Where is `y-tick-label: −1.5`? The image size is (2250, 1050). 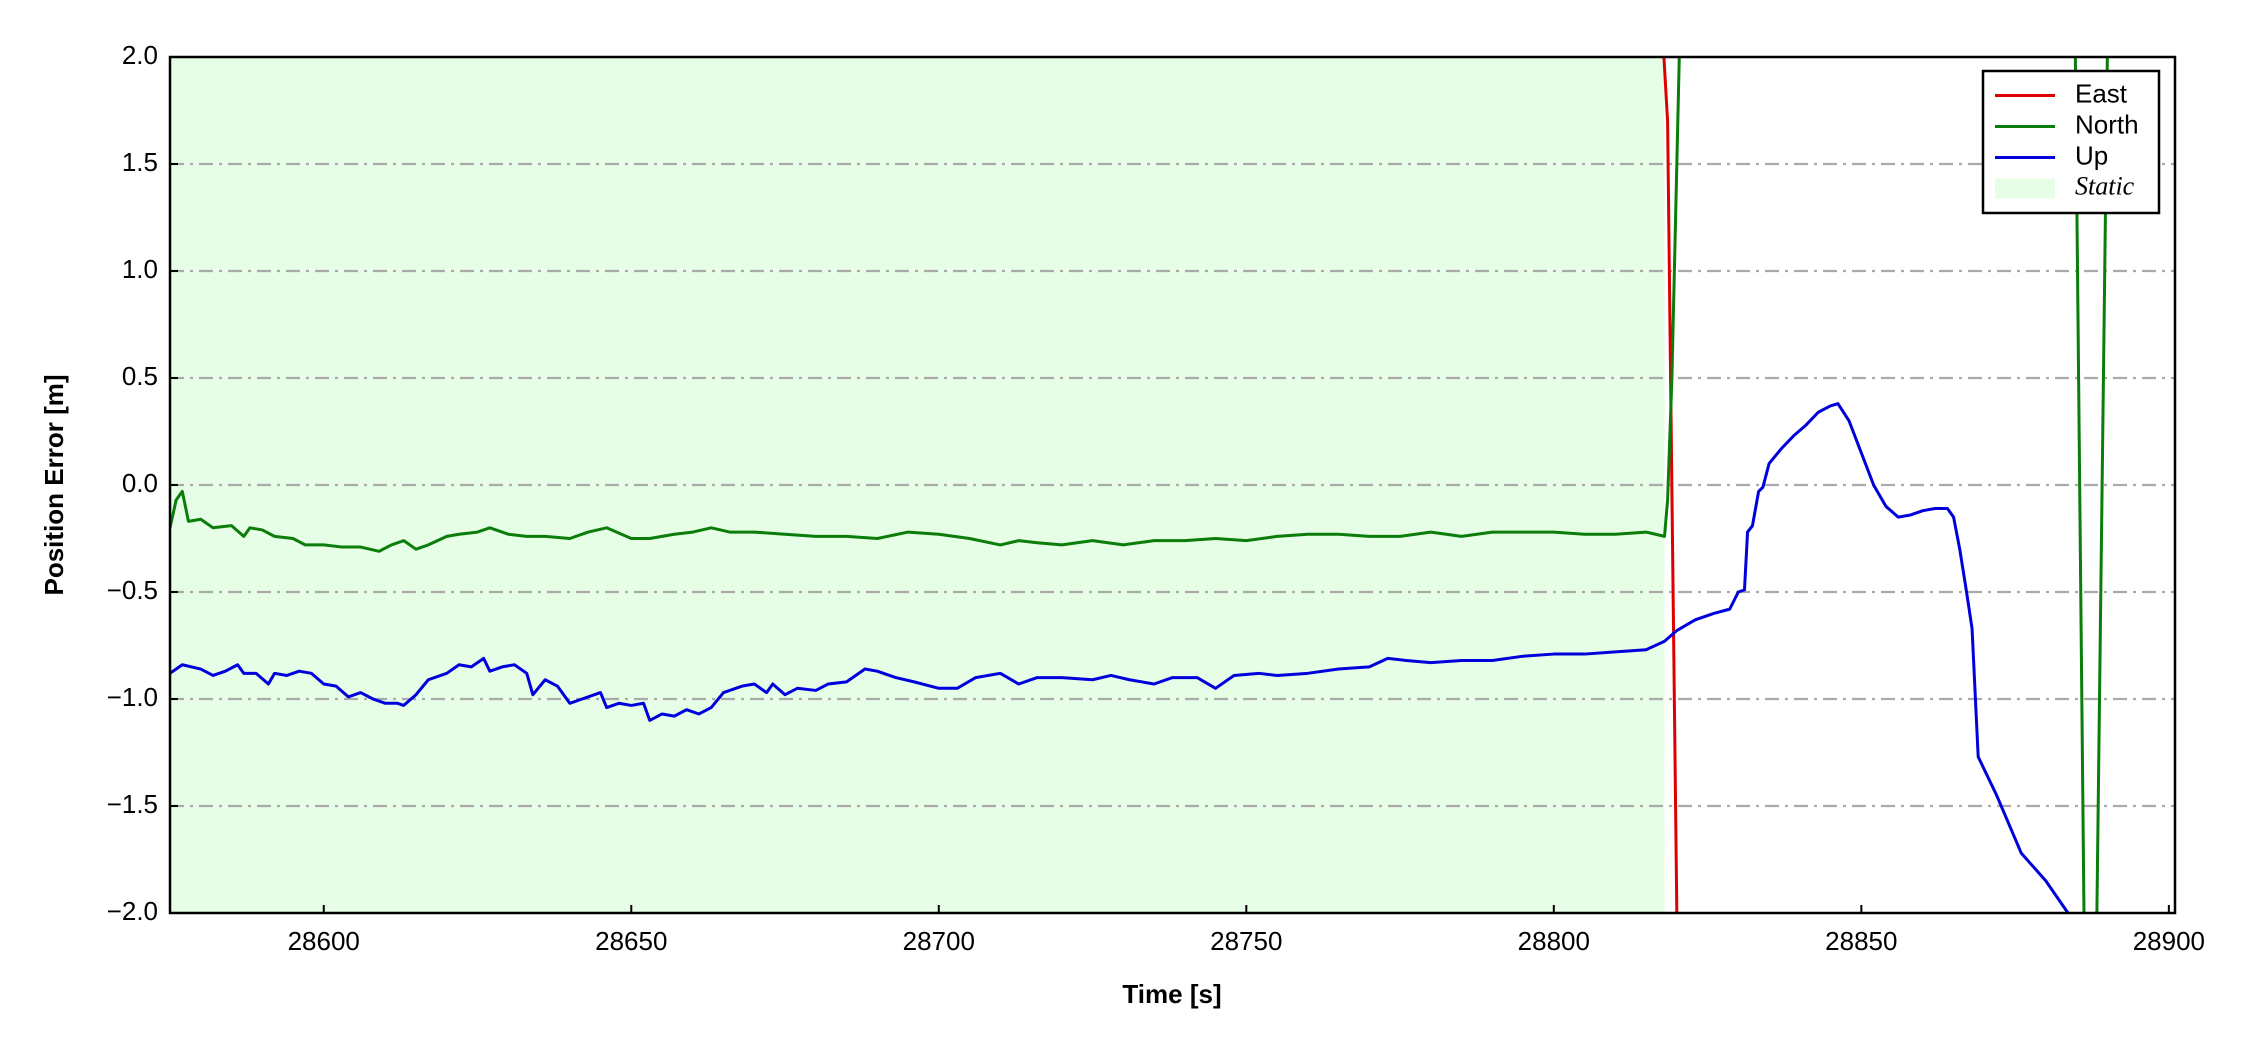 y-tick-label: −1.5 is located at coordinates (132, 804).